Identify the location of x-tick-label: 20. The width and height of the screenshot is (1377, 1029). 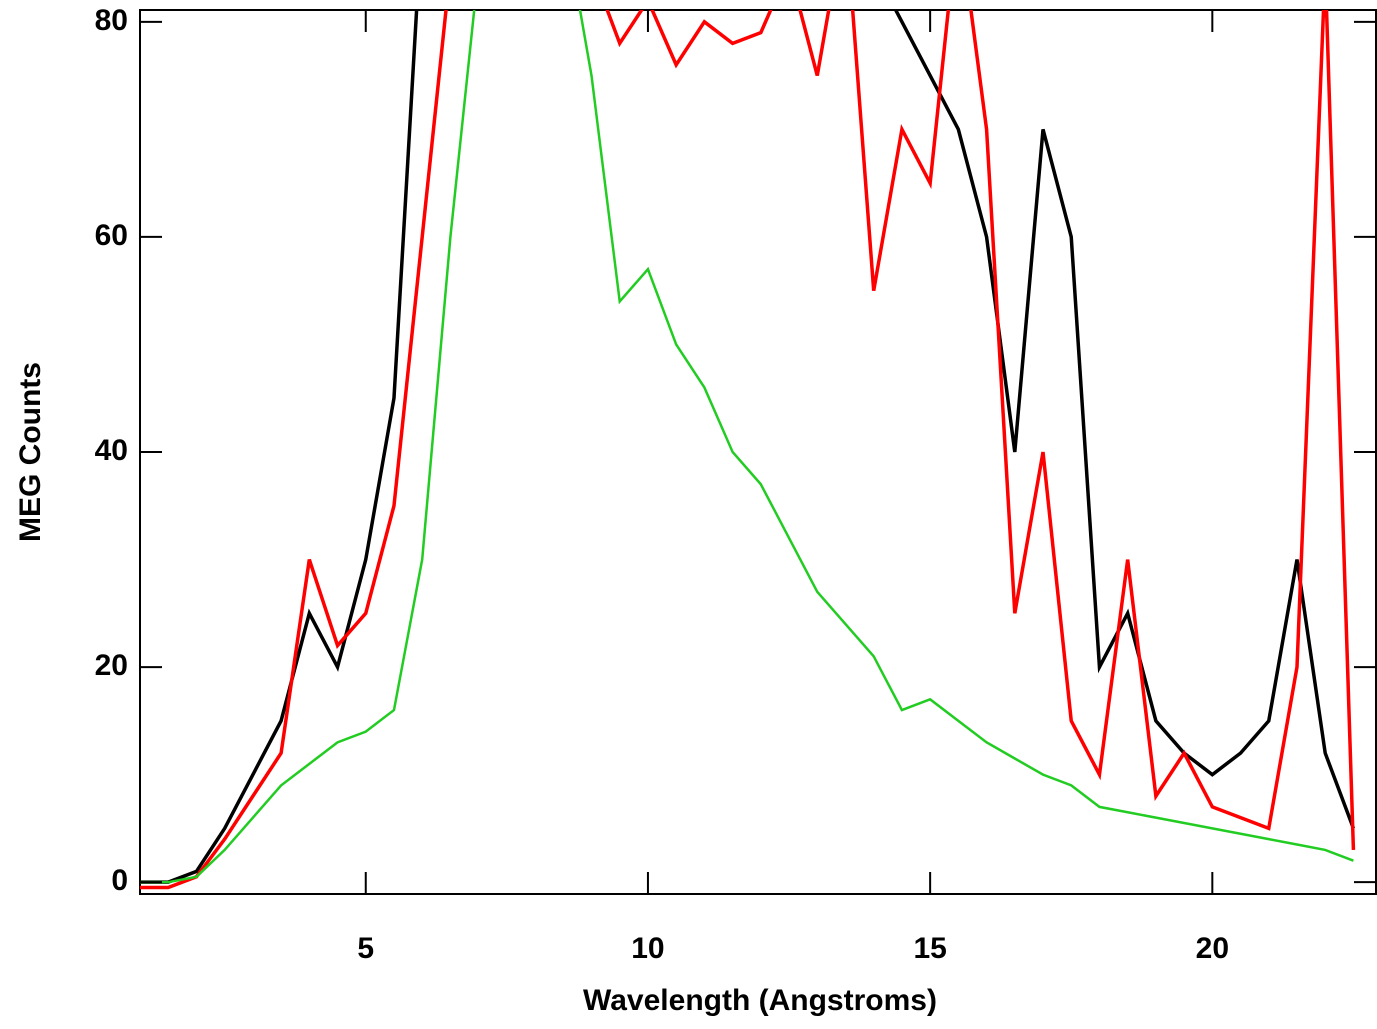
(1212, 948).